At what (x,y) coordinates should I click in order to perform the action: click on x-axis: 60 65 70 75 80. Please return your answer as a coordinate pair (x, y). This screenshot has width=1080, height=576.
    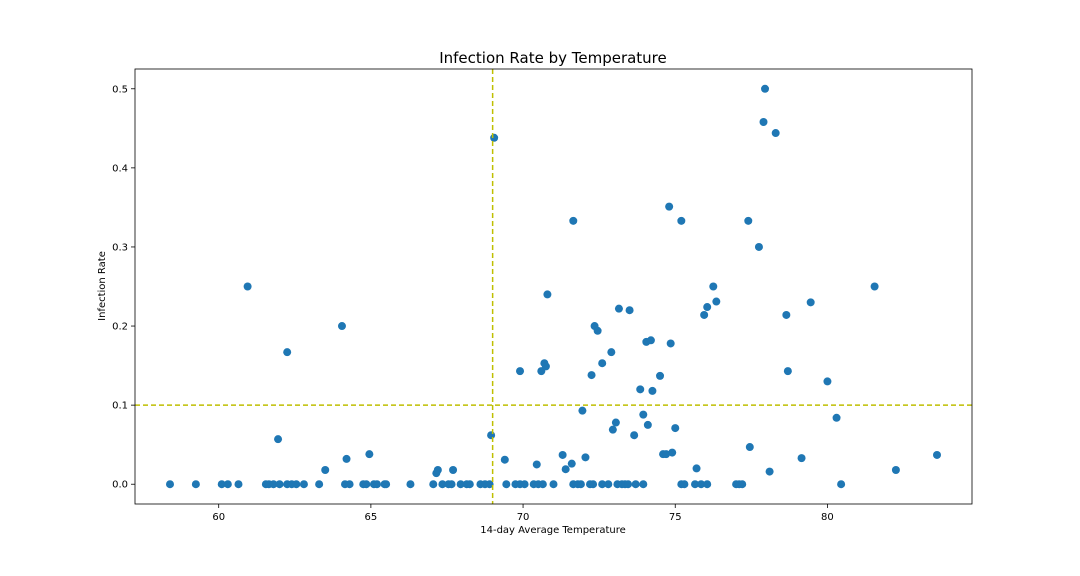
    Looking at the image, I should click on (523, 513).